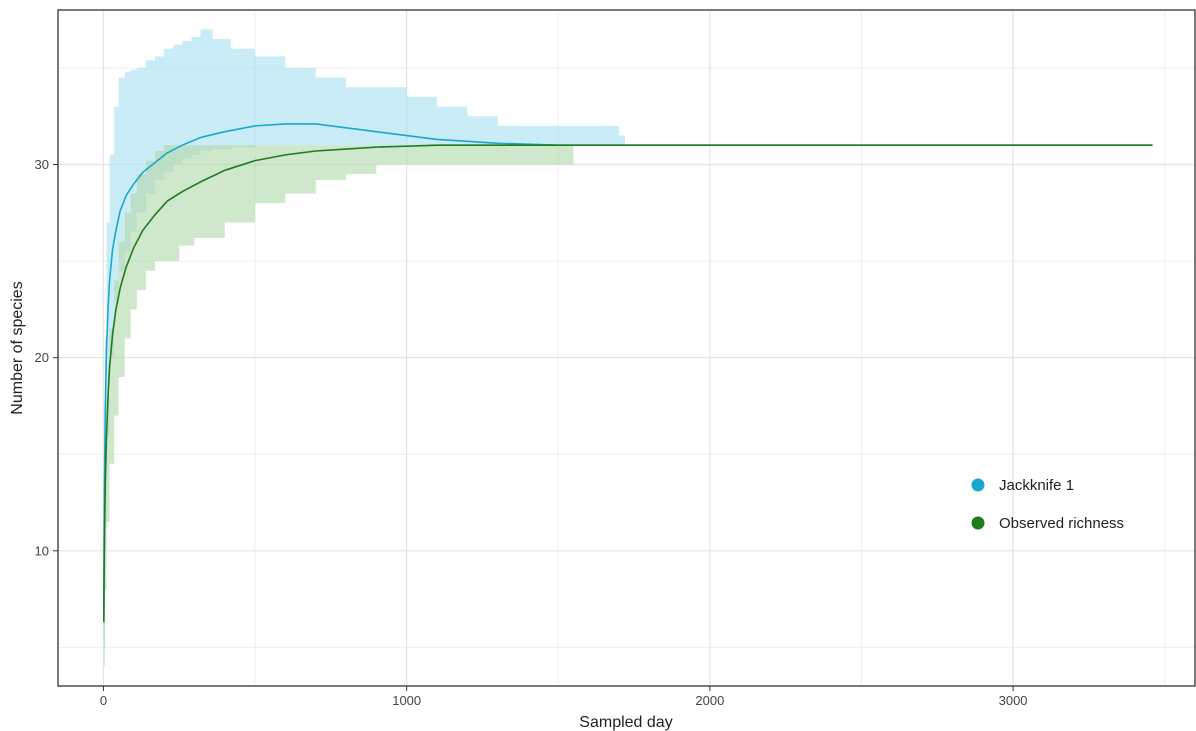 The width and height of the screenshot is (1196, 731). I want to click on y-tick-label: 20, so click(42, 357).